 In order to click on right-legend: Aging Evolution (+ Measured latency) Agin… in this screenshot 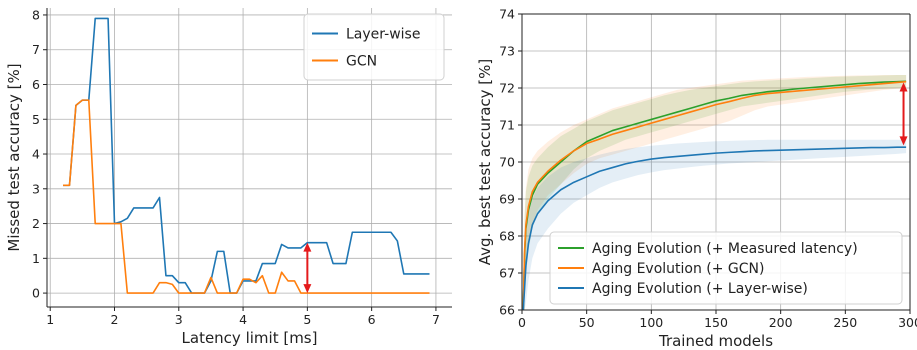, I will do `click(726, 268)`.